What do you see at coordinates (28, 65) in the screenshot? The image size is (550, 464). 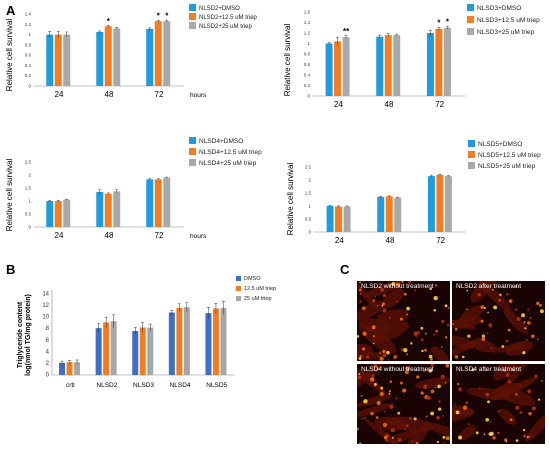 I see `y-tick-label: 0.4` at bounding box center [28, 65].